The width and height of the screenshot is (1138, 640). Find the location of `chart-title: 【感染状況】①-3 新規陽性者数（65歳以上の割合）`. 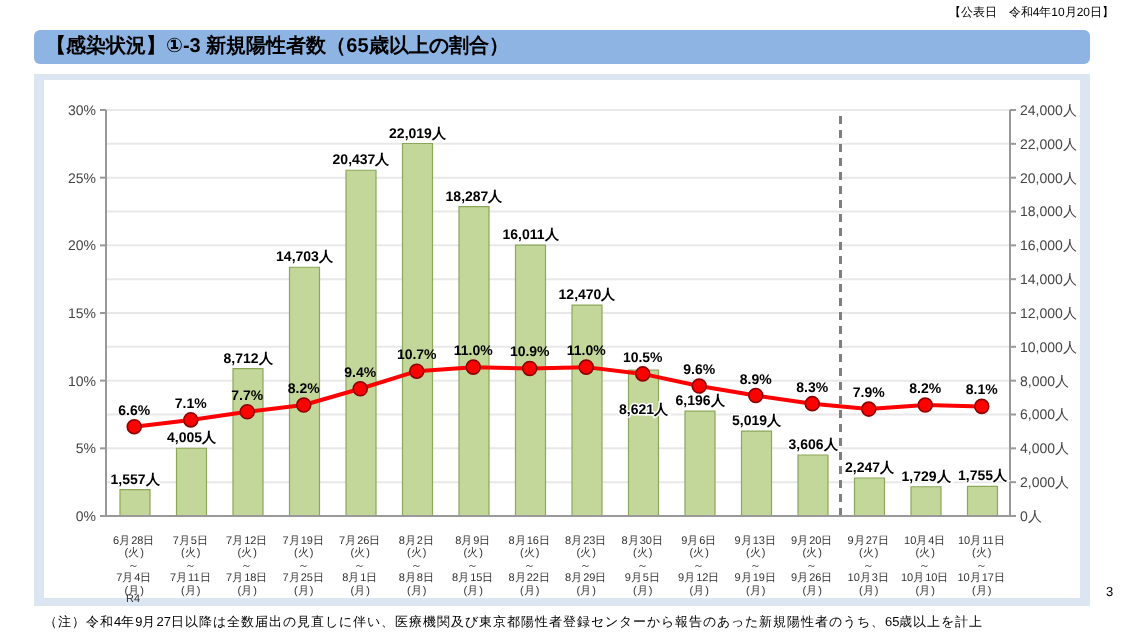

chart-title: 【感染状況】①-3 新規陽性者数（65歳以上の割合） is located at coordinates (562, 47).